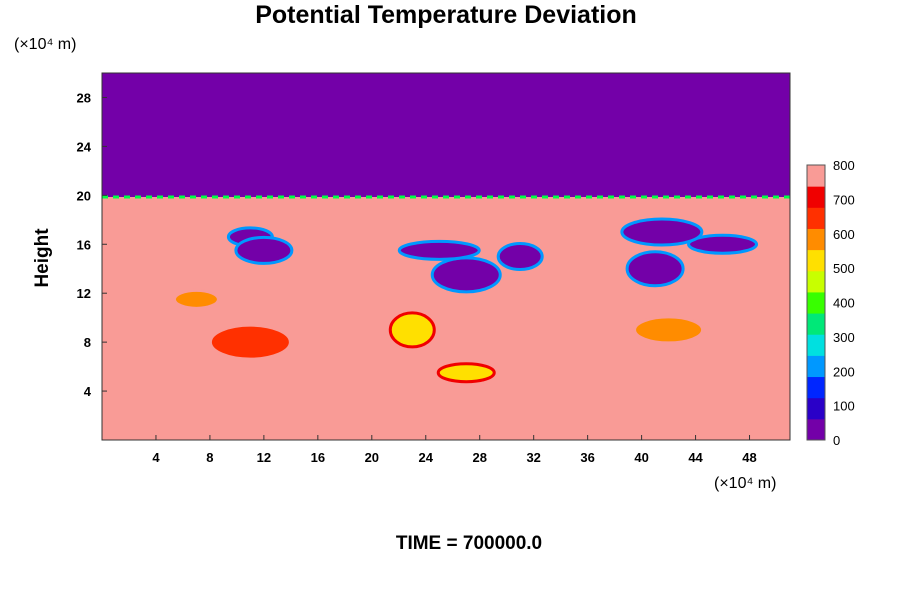 The width and height of the screenshot is (900, 600). Describe the element at coordinates (42, 258) in the screenshot. I see `y-axis-label: Height` at that location.